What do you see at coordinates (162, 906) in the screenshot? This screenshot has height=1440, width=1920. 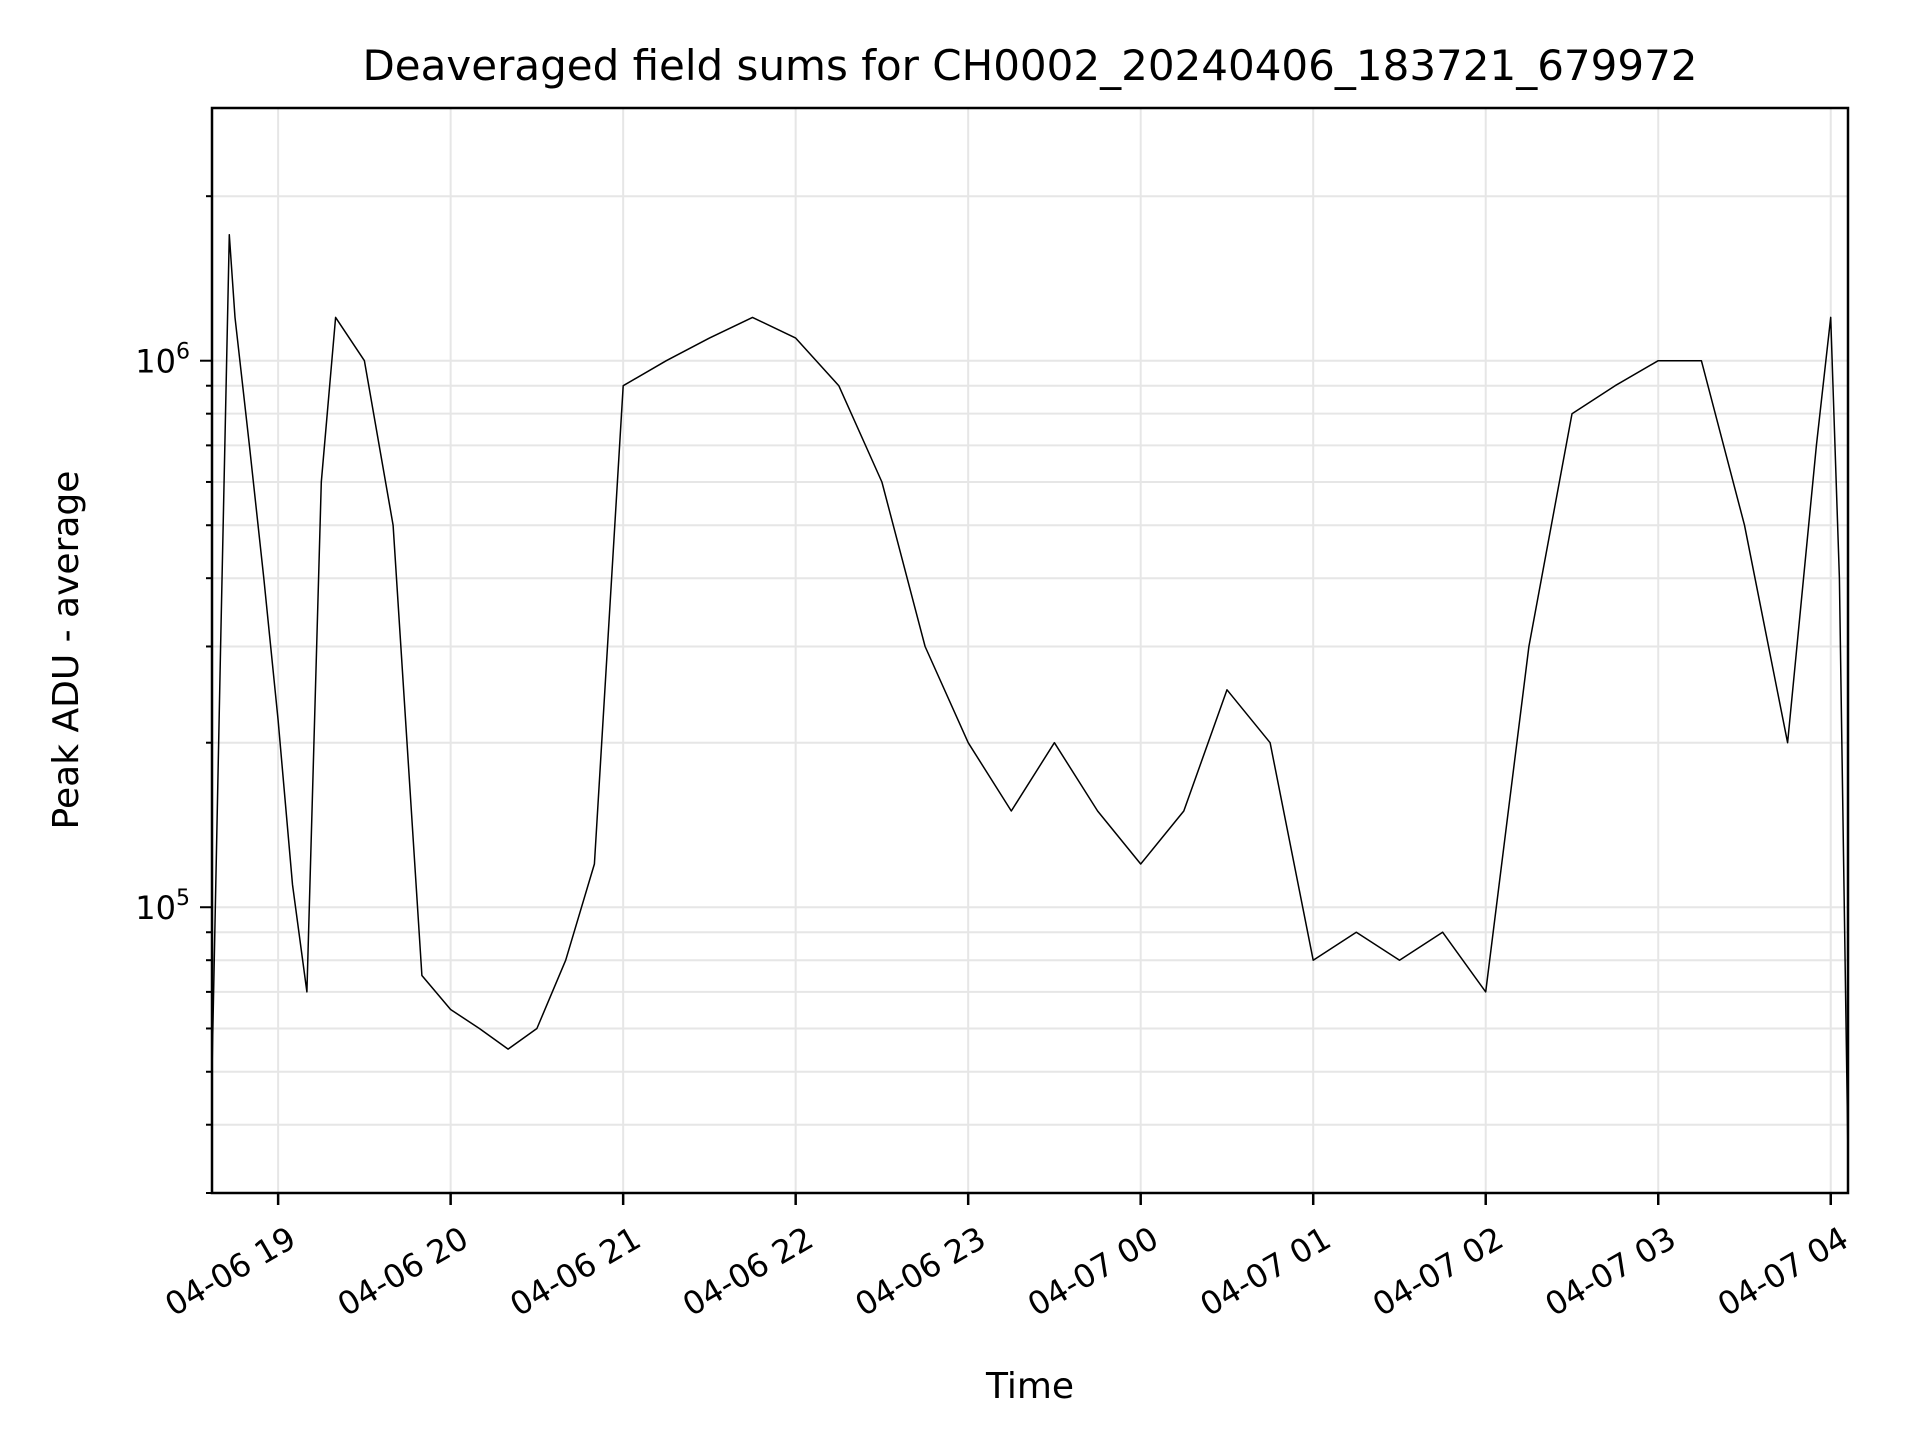 I see `y-tick-label: 105` at bounding box center [162, 906].